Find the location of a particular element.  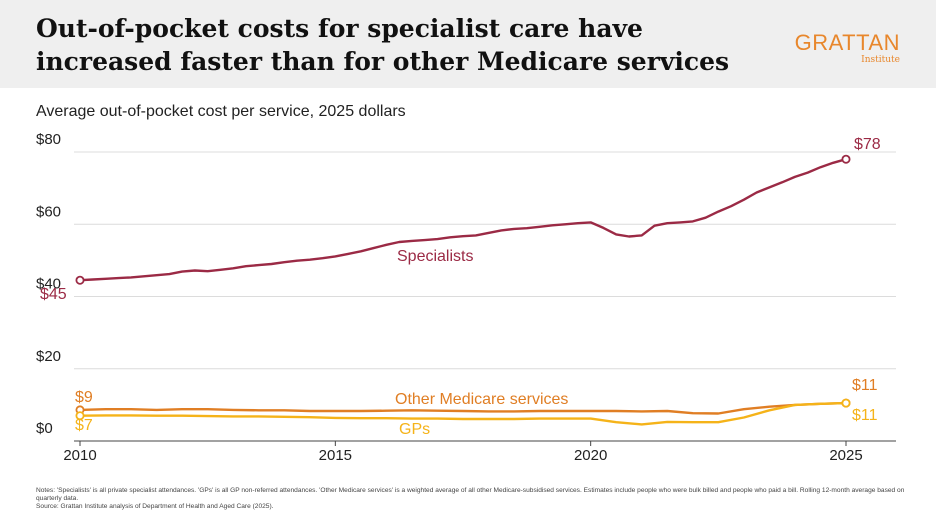

series-line-other-medicare-services is located at coordinates (463, 408).